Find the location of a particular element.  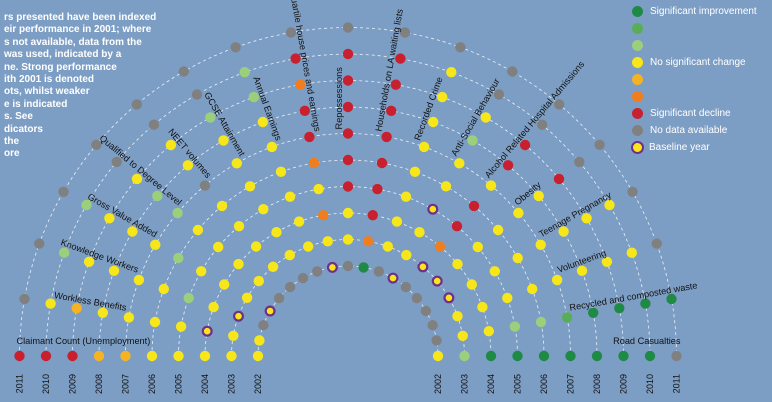

intro-line: ith 2001 is denoted is located at coordinates (49, 80).